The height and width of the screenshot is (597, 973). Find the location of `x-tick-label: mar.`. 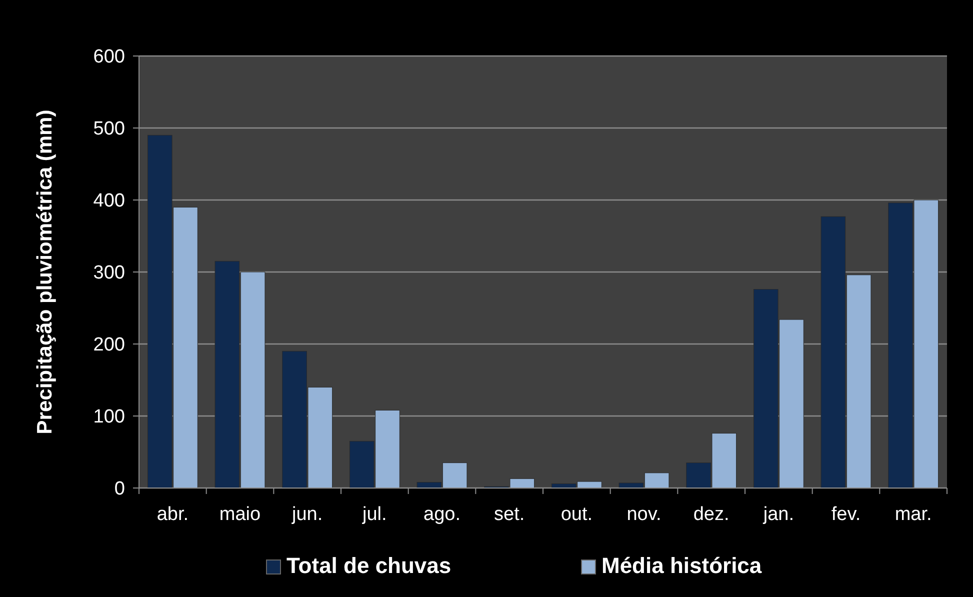

x-tick-label: mar. is located at coordinates (913, 514).